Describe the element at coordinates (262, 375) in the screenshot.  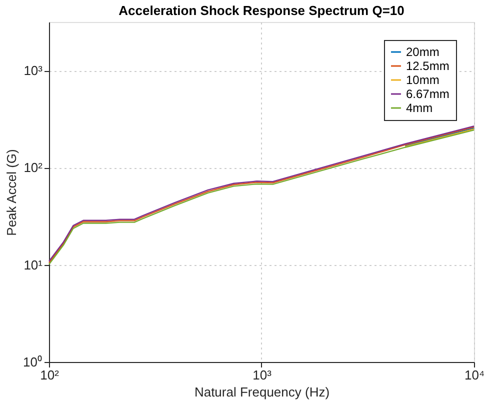
I see `x-tick-label: 10³` at that location.